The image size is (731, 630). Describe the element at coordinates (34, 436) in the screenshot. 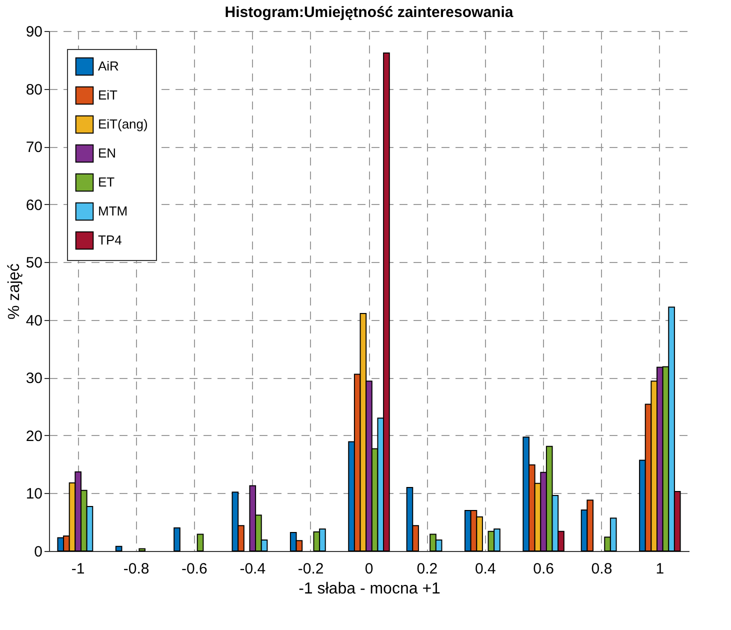

I see `y-tick-label: 20` at that location.